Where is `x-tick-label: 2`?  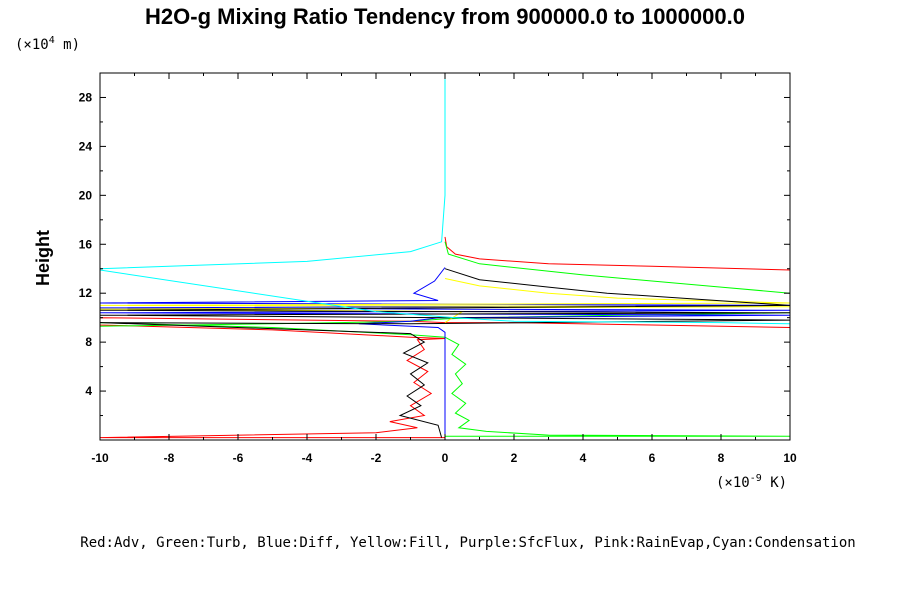
x-tick-label: 2 is located at coordinates (514, 458).